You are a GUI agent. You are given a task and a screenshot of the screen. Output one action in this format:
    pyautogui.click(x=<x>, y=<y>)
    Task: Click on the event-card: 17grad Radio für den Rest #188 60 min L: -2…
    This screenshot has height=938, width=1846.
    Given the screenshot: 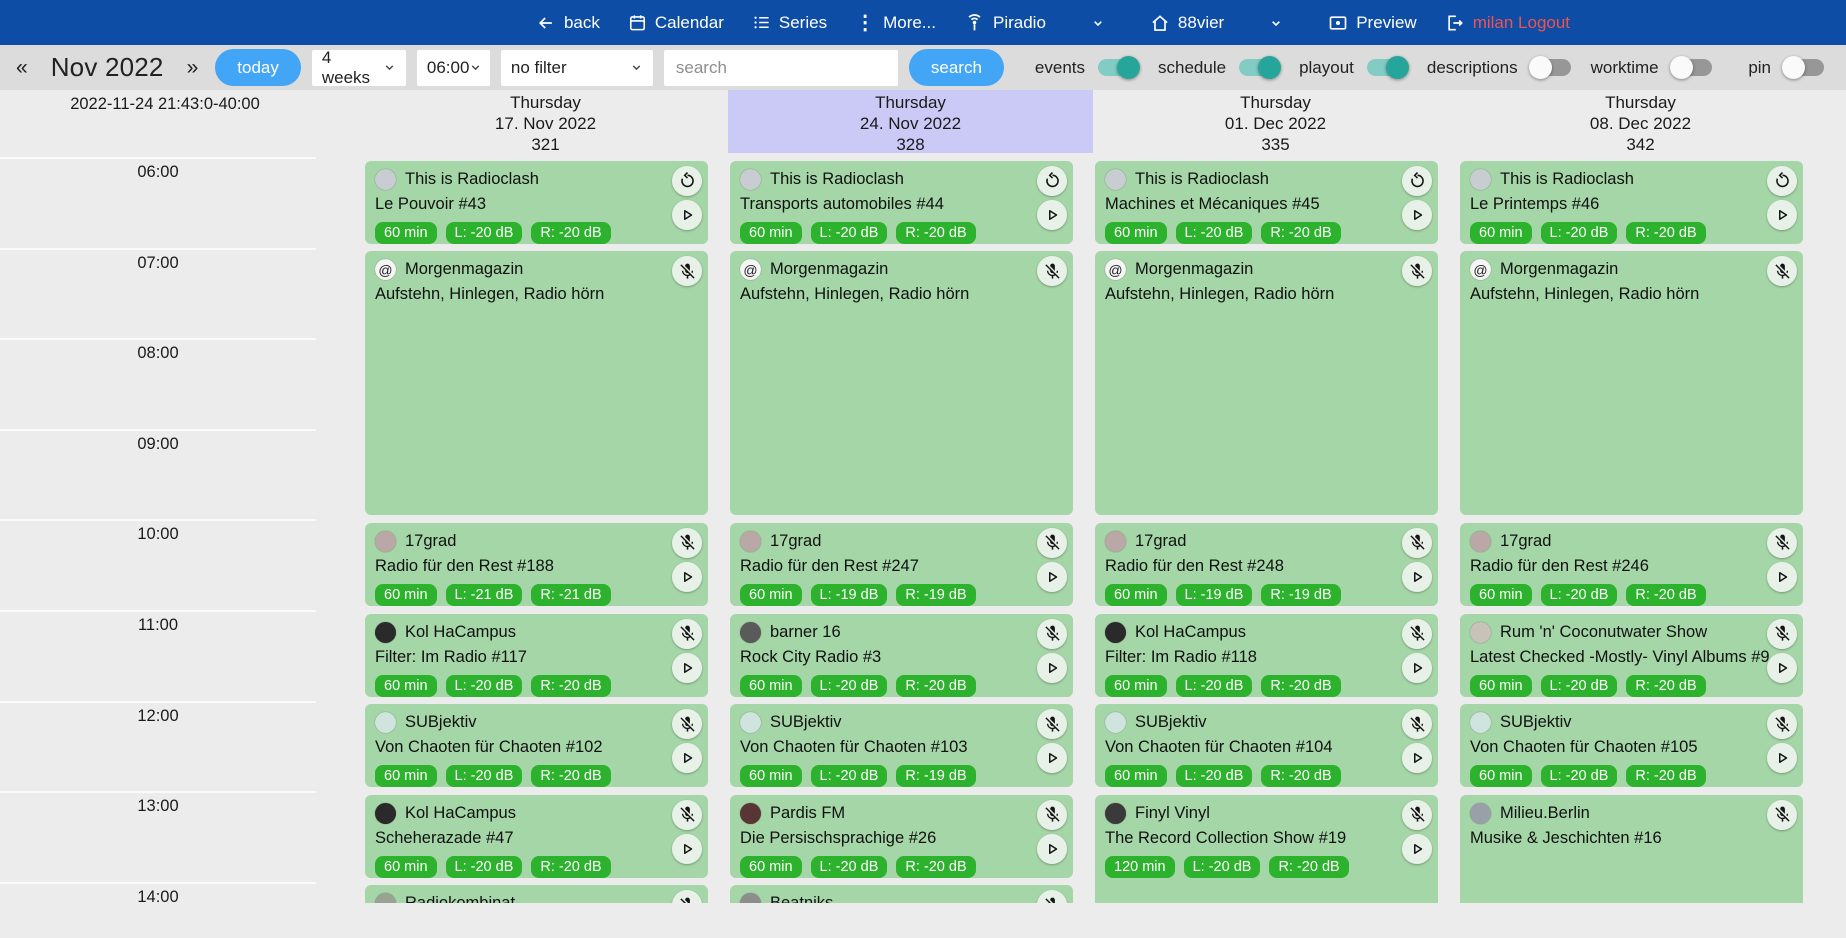 What is the action you would take?
    pyautogui.click(x=536, y=564)
    